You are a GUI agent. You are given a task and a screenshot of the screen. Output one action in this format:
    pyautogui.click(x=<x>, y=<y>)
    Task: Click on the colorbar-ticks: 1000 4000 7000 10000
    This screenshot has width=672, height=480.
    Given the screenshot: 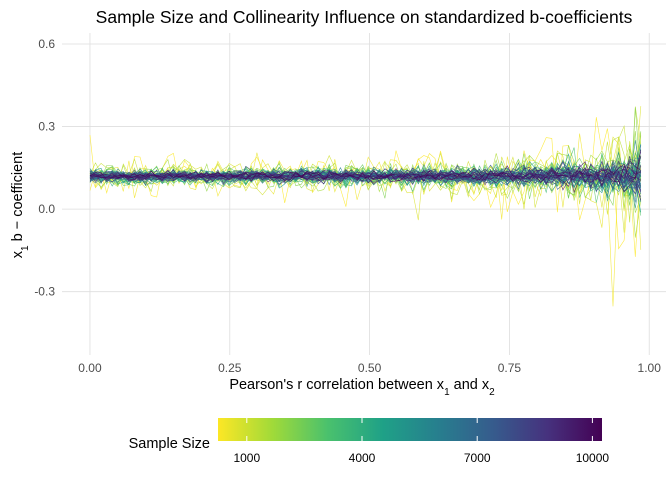 What is the action you would take?
    pyautogui.click(x=421, y=441)
    